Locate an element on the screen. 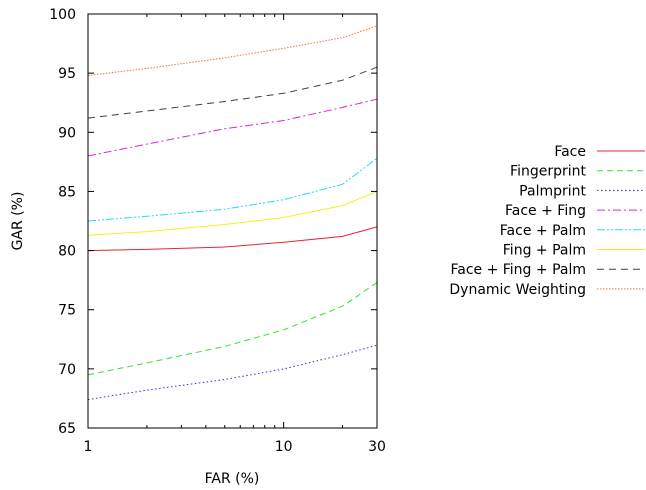  legend-label: Face + Palm is located at coordinates (543, 231).